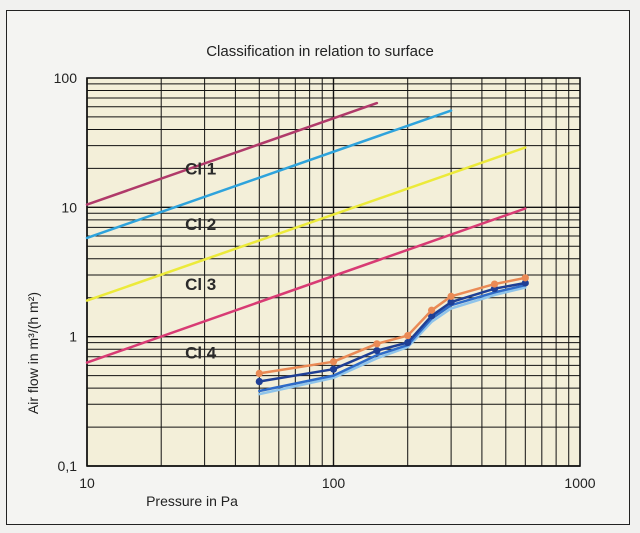  What do you see at coordinates (579, 483) in the screenshot?
I see `x-tick-label: 1000` at bounding box center [579, 483].